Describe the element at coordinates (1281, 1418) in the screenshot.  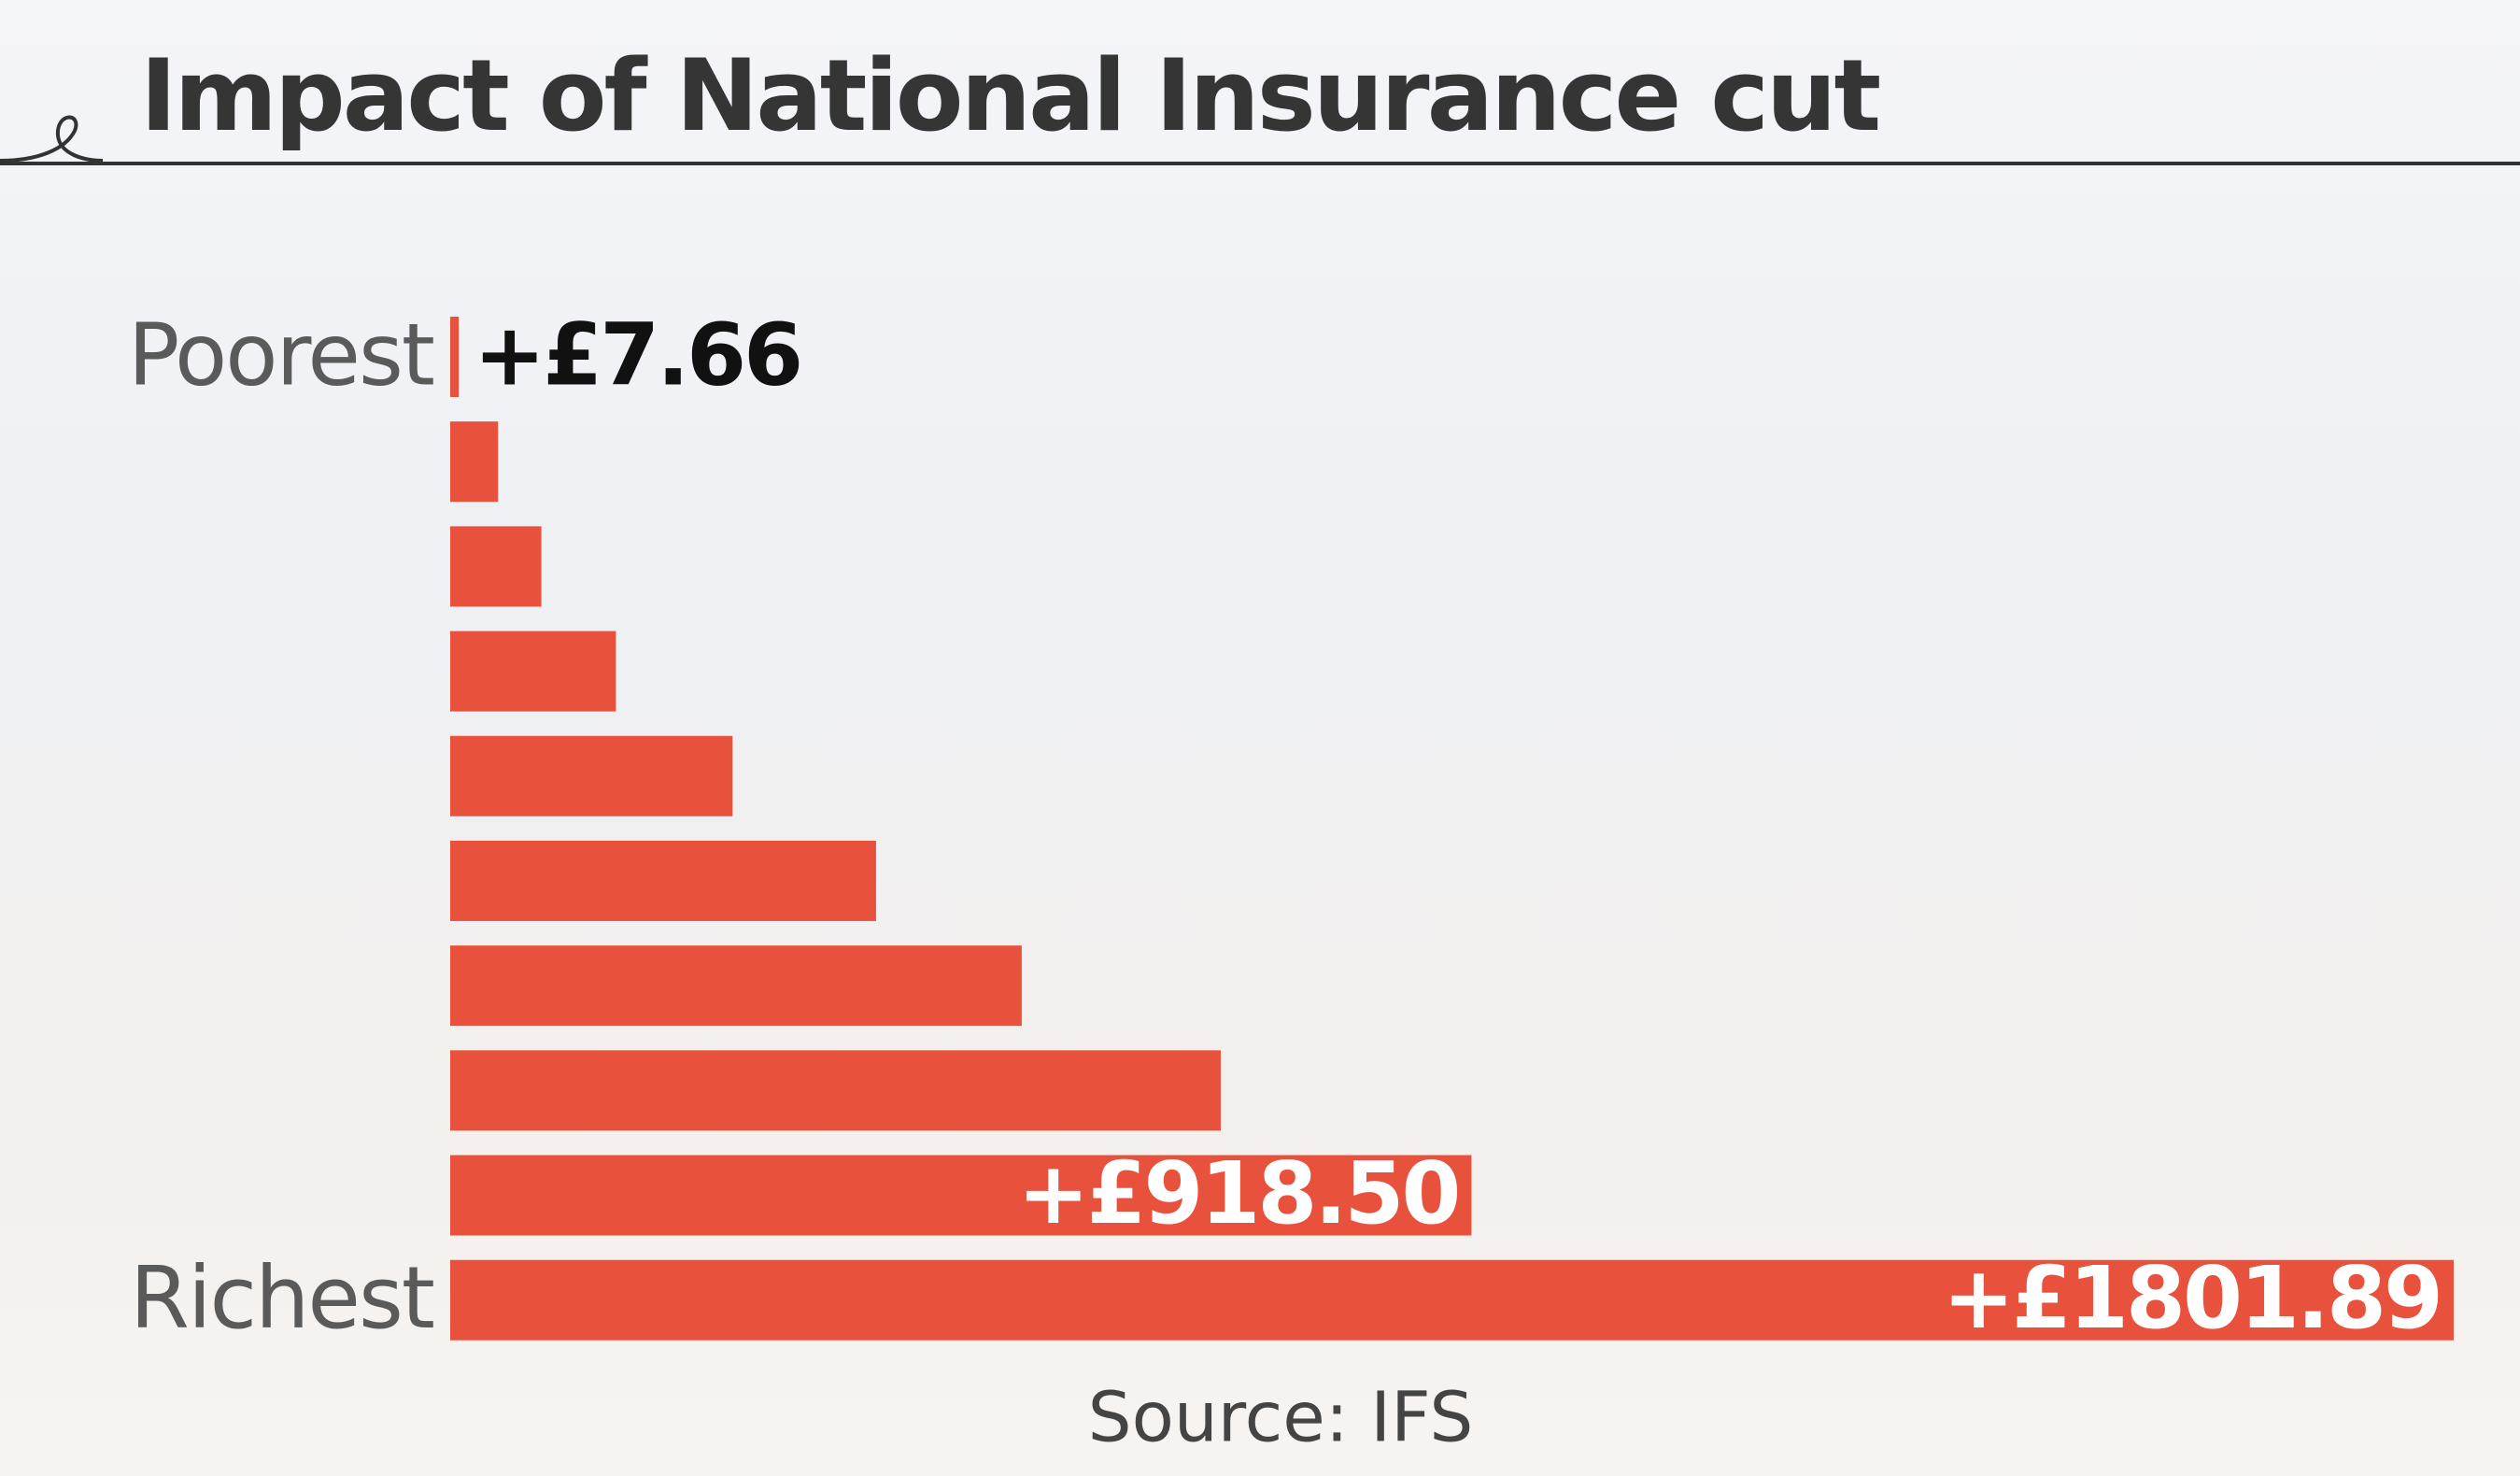
I see `source: Source: IFS` at that location.